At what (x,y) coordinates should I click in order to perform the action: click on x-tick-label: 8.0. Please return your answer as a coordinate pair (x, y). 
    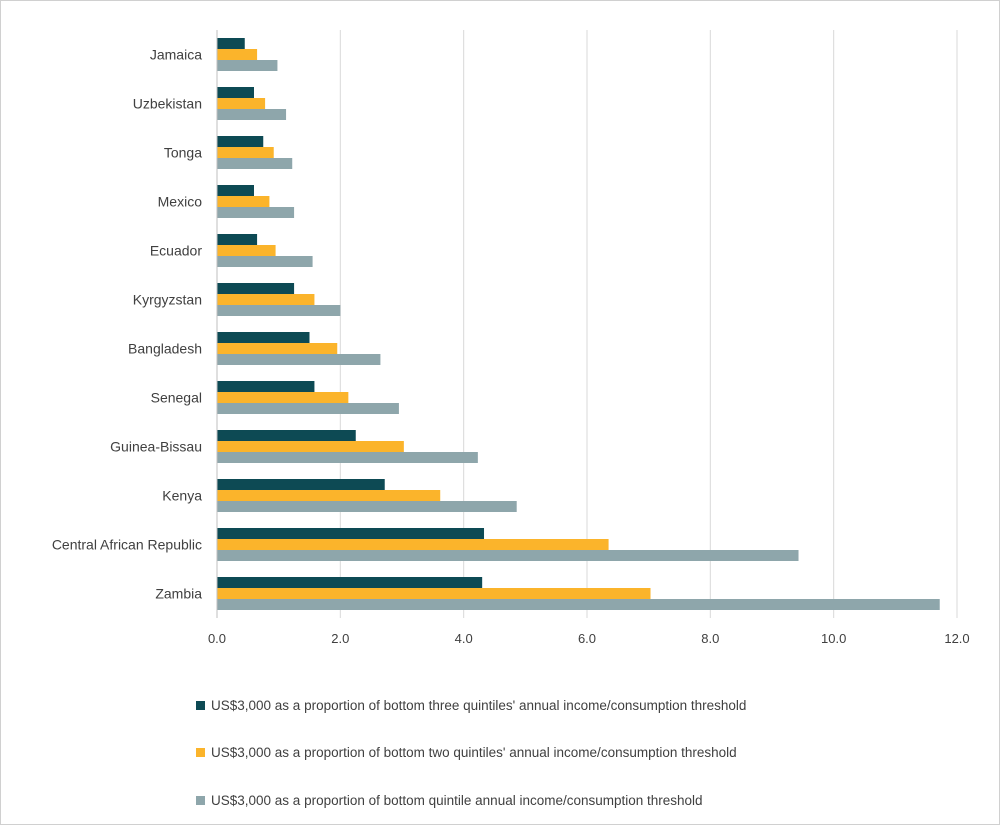
    Looking at the image, I should click on (710, 638).